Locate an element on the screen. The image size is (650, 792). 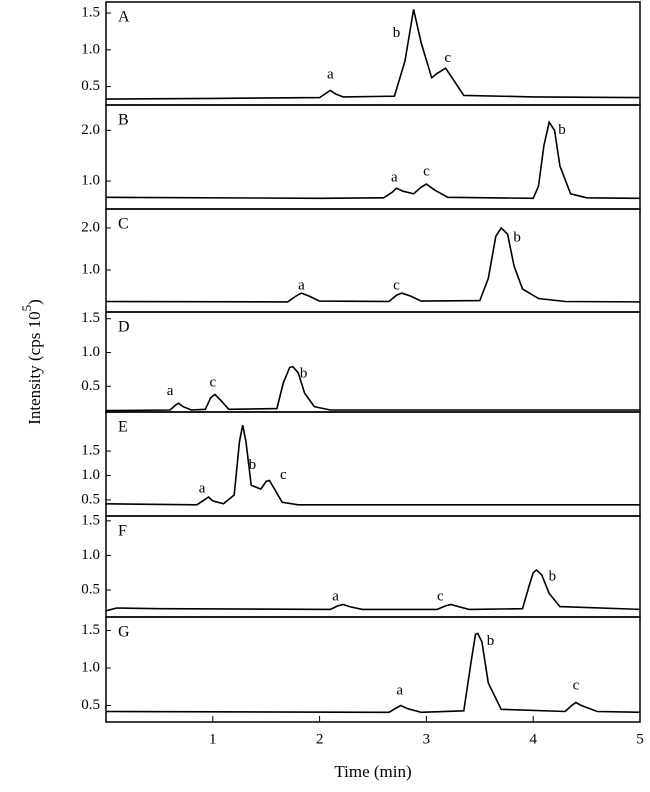
x-tick-label: 3 is located at coordinates (427, 739).